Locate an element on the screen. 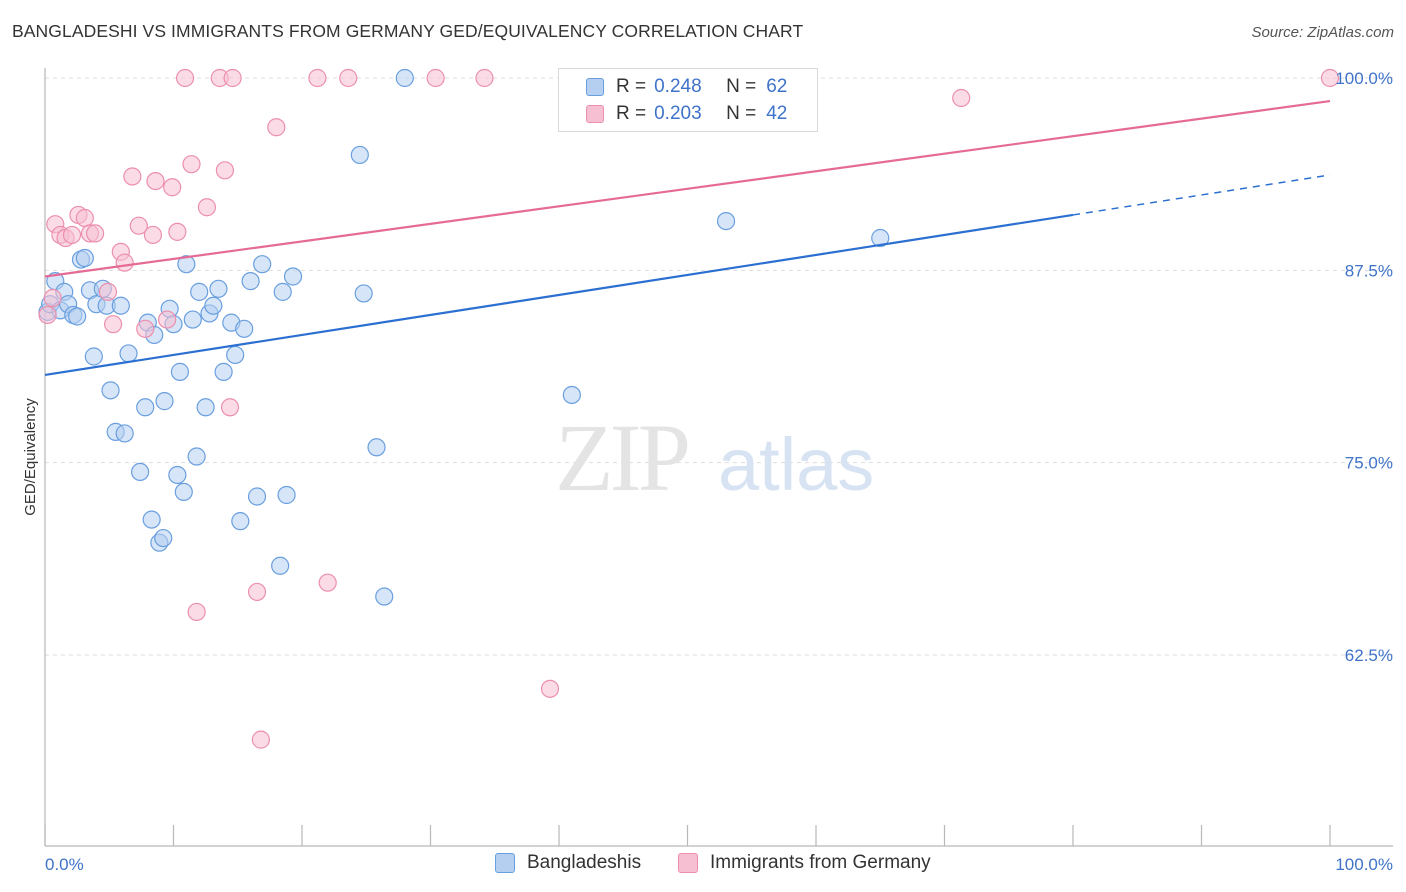 The width and height of the screenshot is (1406, 892). y-tick-label: 87.5% is located at coordinates (1369, 270).